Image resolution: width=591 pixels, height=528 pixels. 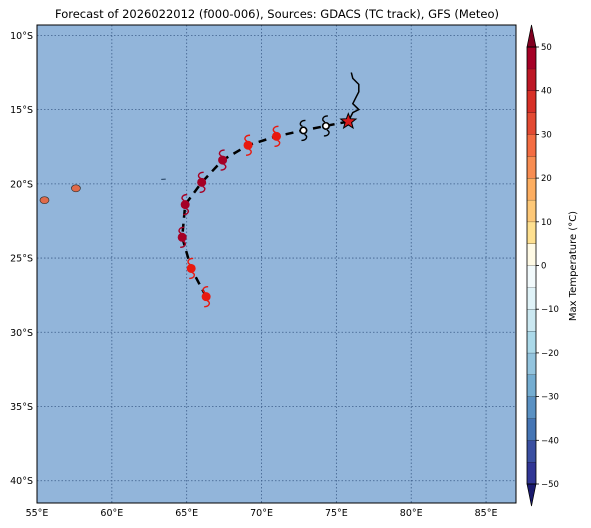 I want to click on colorbar-tick-label: −10, so click(x=550, y=310).